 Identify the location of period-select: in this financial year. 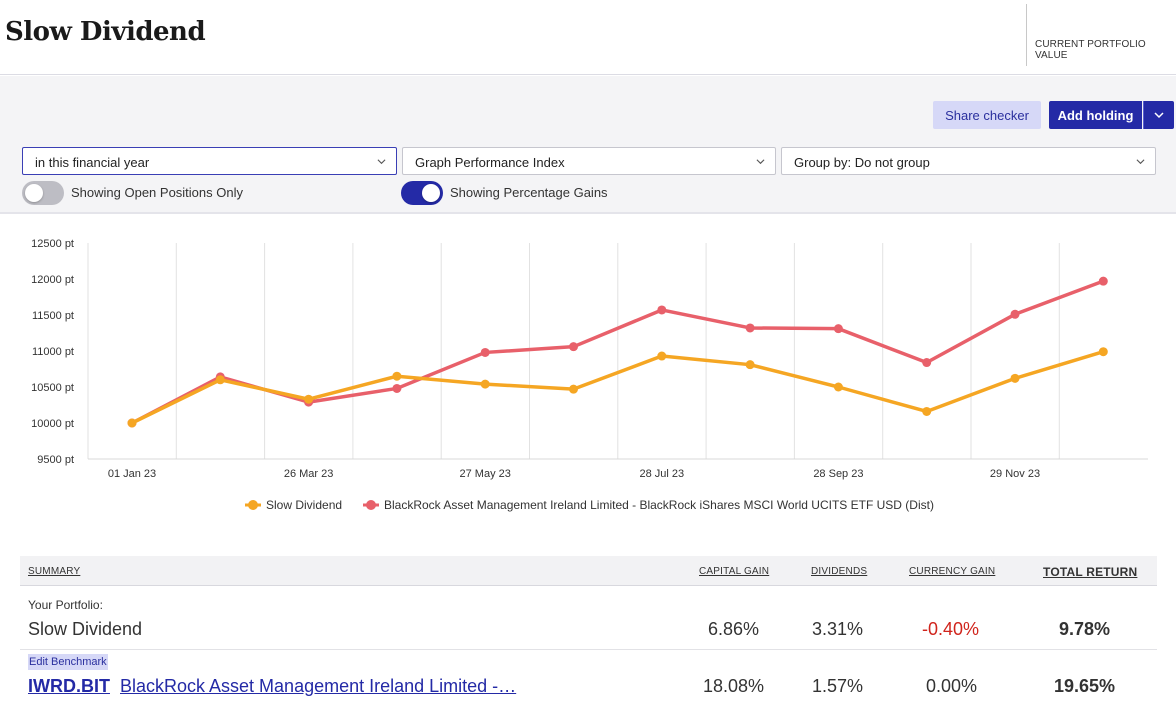
(209, 161).